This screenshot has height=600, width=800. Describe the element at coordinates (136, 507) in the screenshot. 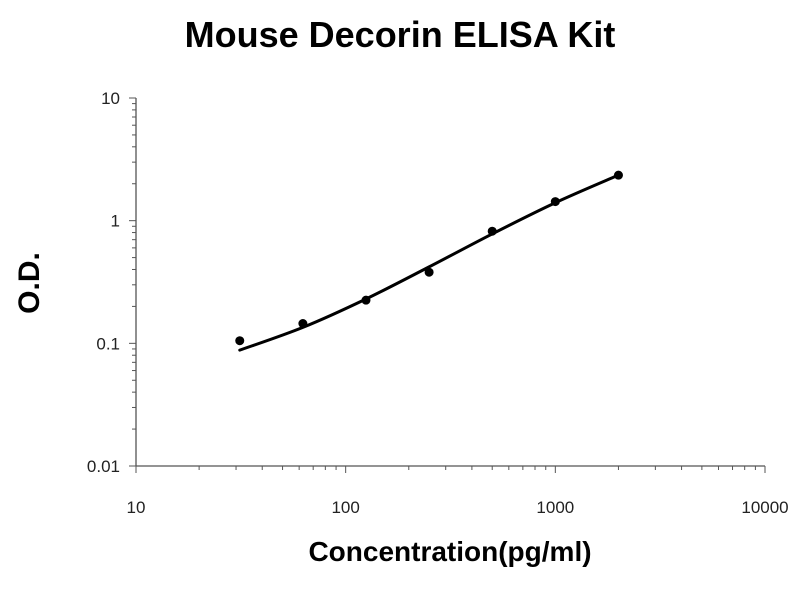

I see `x-tick-label: 10` at that location.